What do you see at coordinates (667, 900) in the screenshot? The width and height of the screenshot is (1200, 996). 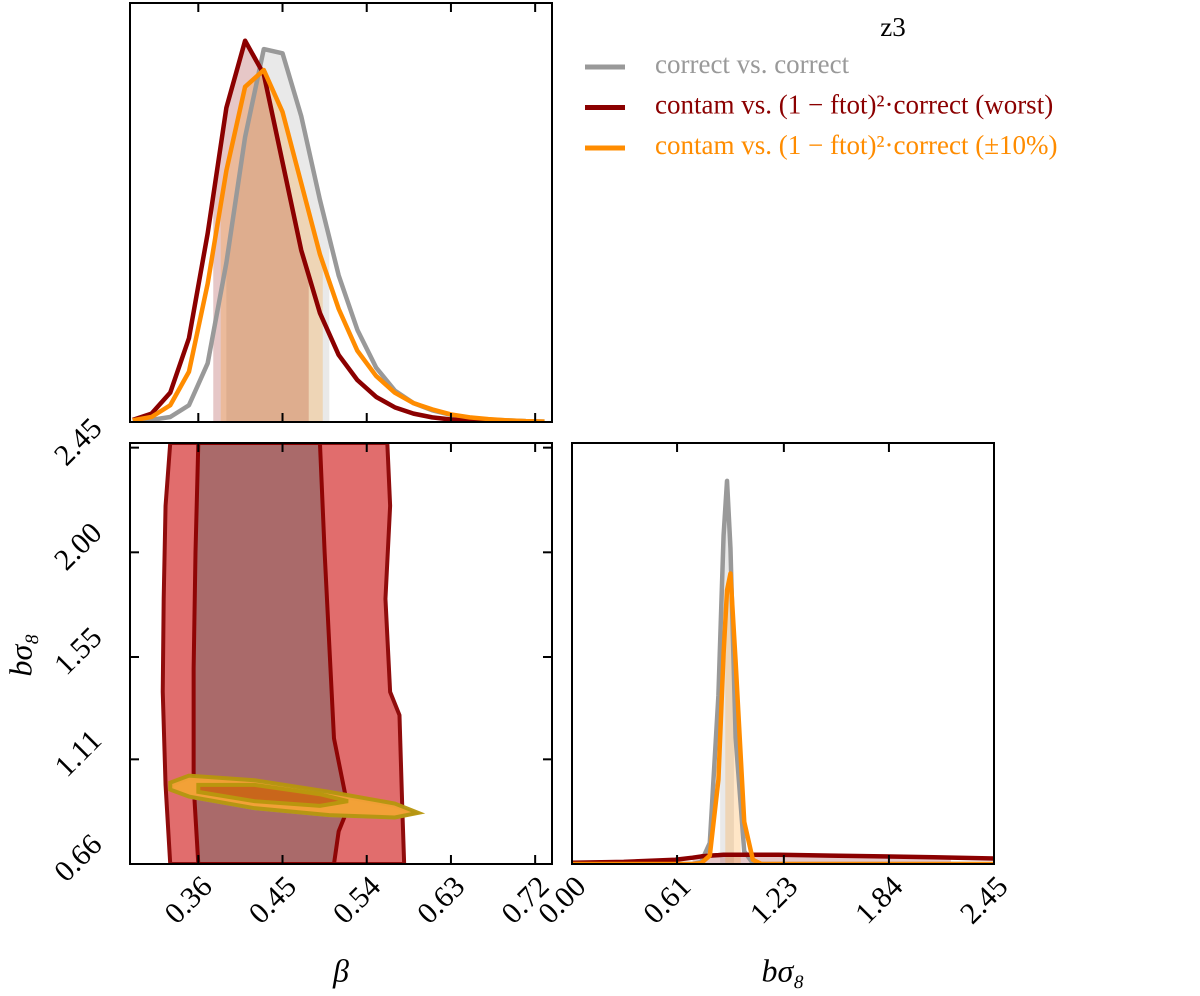 I see `x-tick-label: 0.61` at bounding box center [667, 900].